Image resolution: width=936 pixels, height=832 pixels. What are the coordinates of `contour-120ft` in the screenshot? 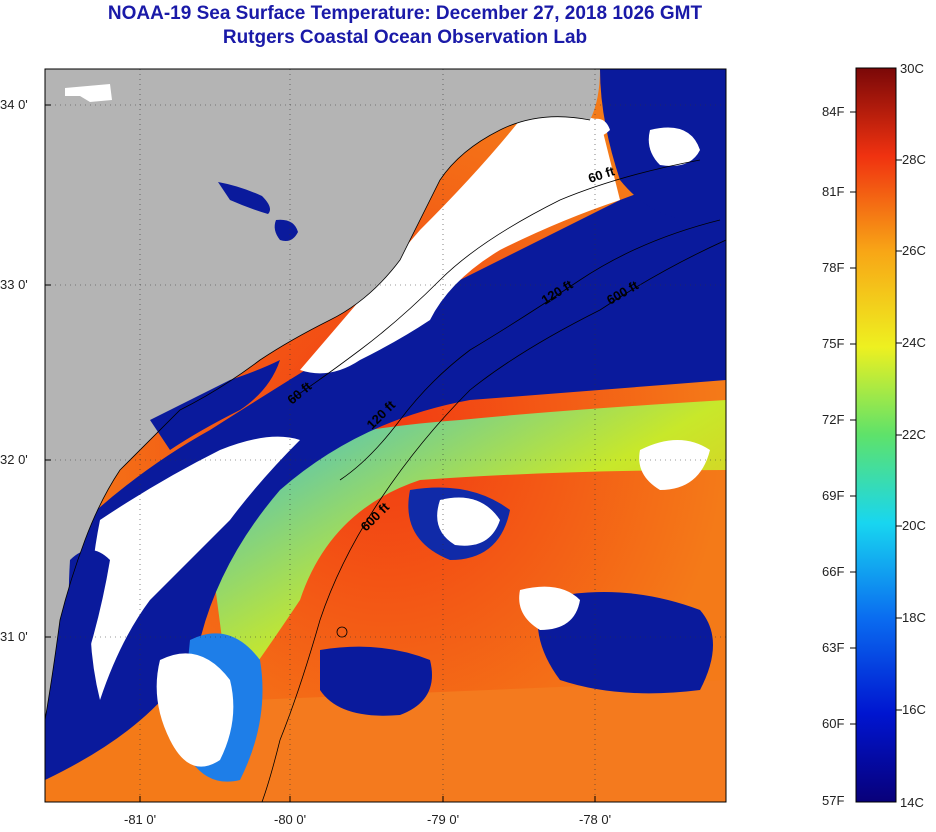 It's located at (530, 350).